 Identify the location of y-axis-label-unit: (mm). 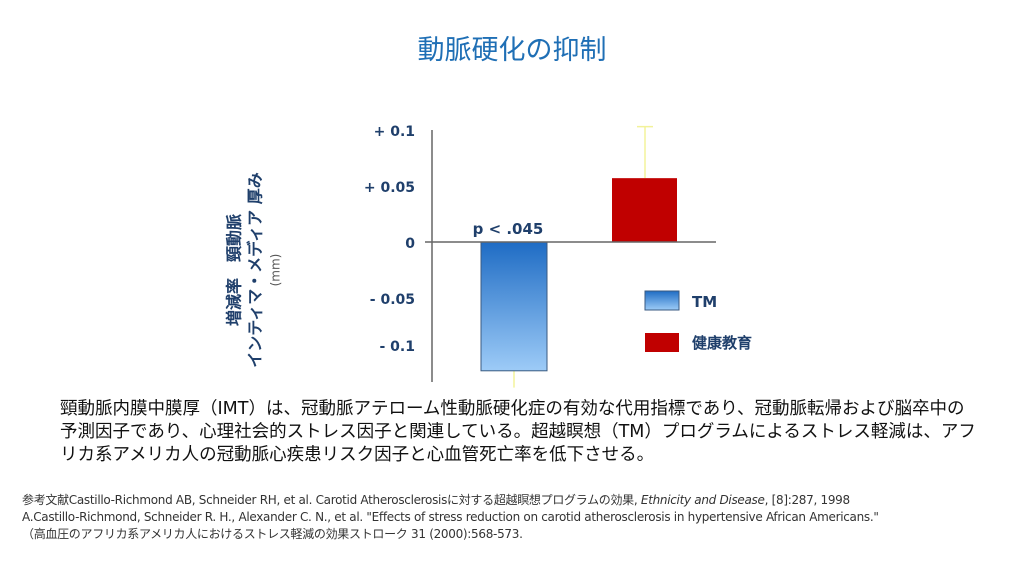
(275, 270).